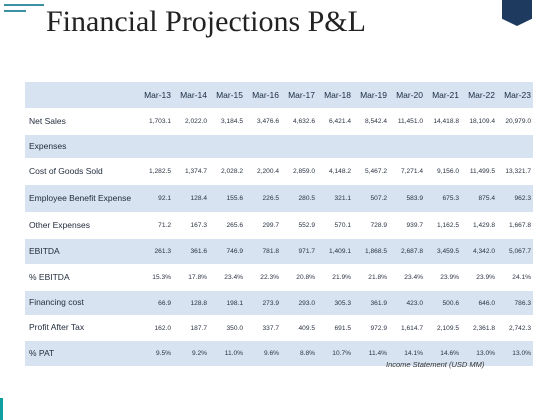 This screenshot has height=420, width=560. What do you see at coordinates (515, 121) in the screenshot?
I see `value-cell: 20,979.0` at bounding box center [515, 121].